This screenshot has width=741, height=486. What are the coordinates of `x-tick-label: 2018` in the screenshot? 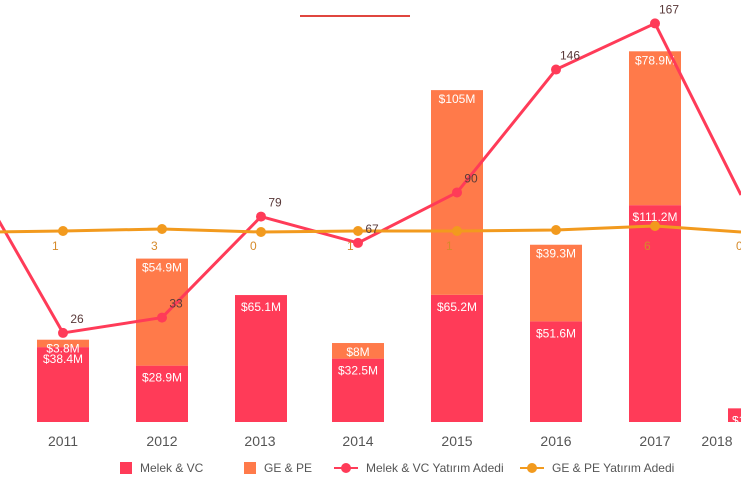 It's located at (716, 441).